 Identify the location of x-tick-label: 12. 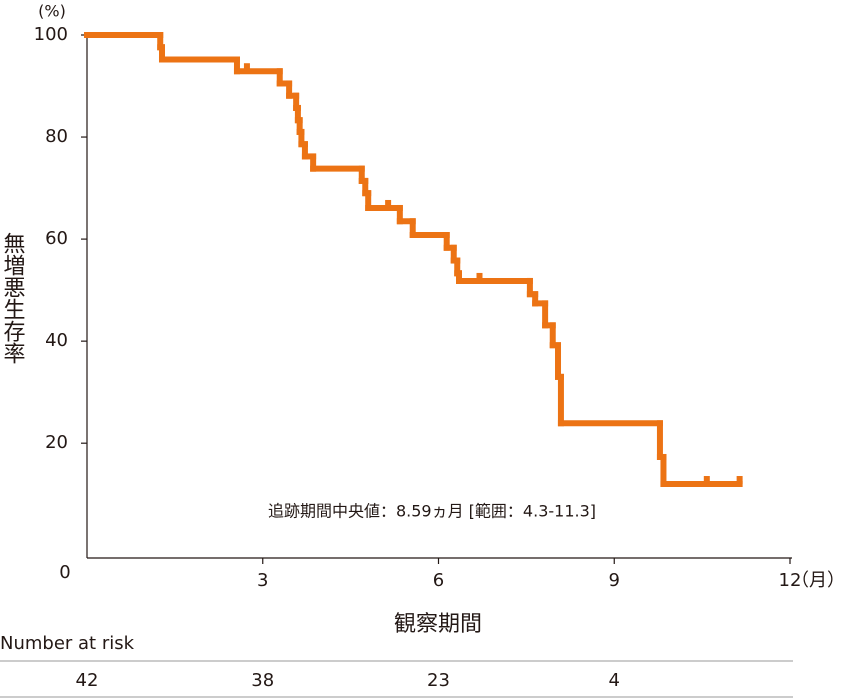
(790, 580).